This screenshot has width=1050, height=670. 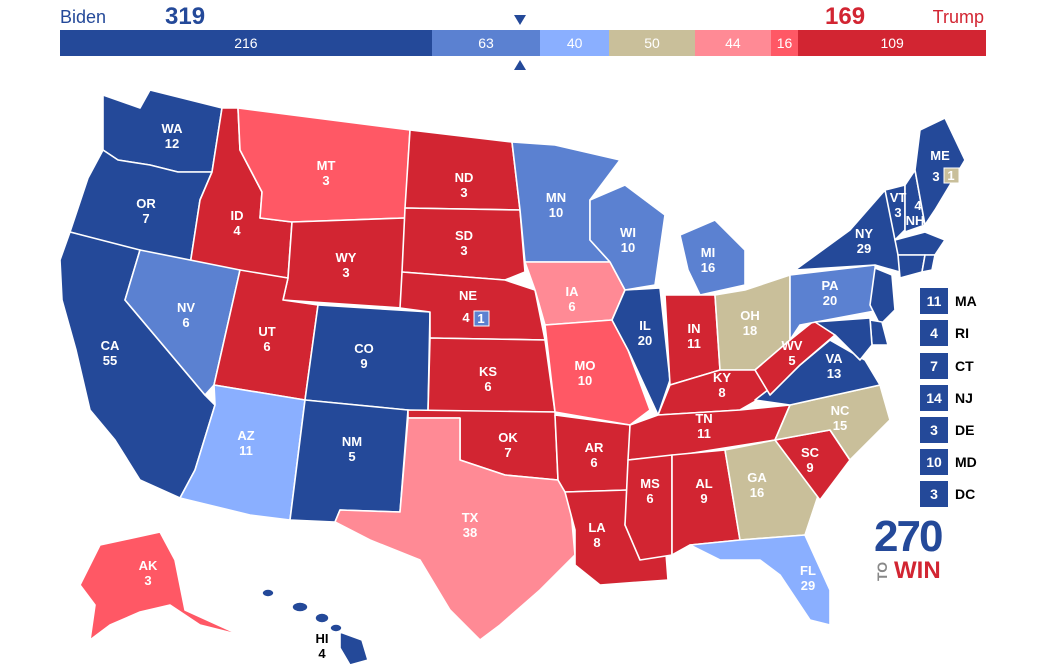 What do you see at coordinates (520, 65) in the screenshot?
I see `270-marker-up-icon` at bounding box center [520, 65].